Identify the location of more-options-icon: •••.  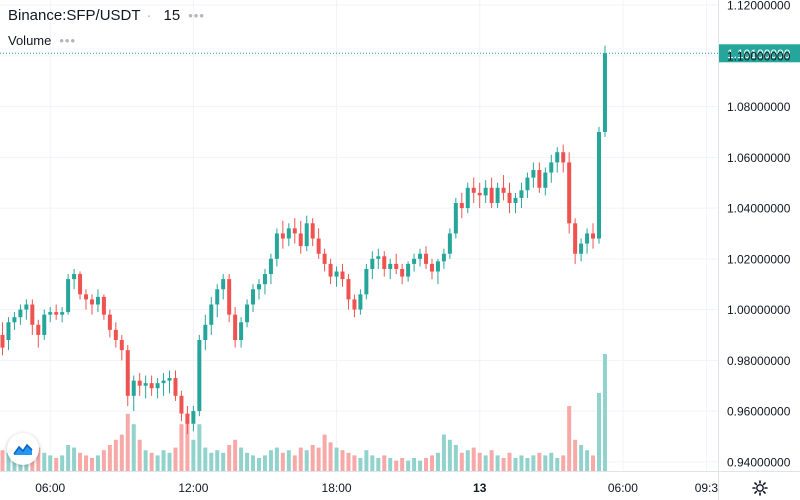
(196, 15).